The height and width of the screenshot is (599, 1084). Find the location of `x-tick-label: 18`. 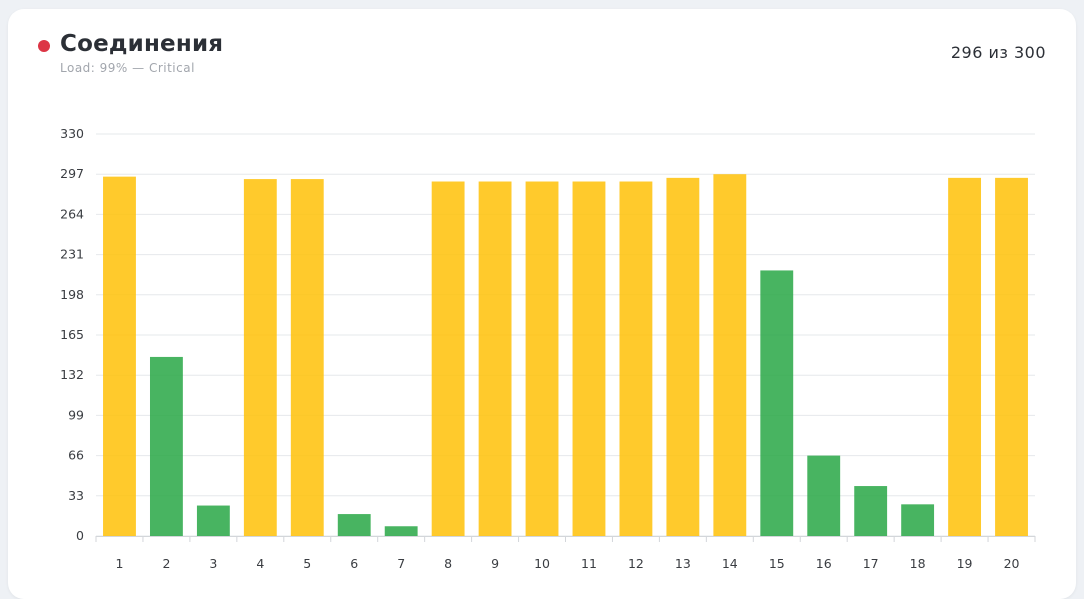

x-tick-label: 18 is located at coordinates (918, 563).